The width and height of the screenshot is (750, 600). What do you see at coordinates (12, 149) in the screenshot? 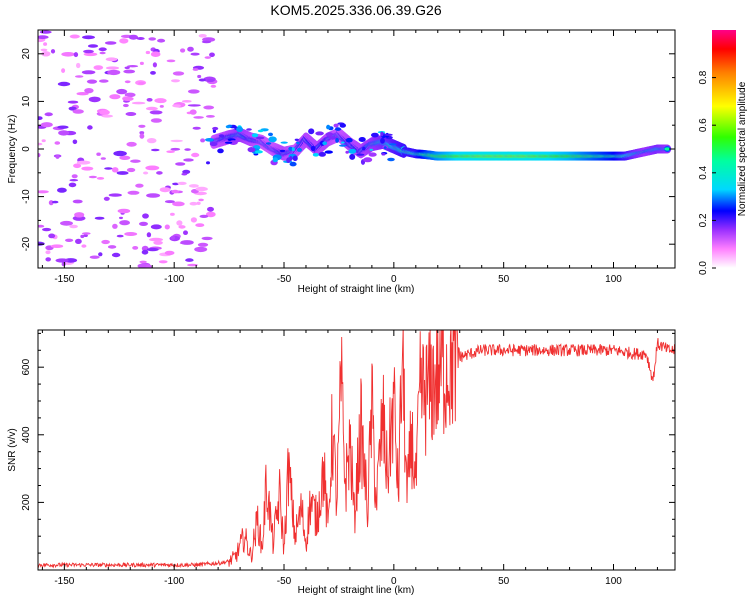
I see `spectrogram-y-label: Frequency (Hz)` at bounding box center [12, 149].